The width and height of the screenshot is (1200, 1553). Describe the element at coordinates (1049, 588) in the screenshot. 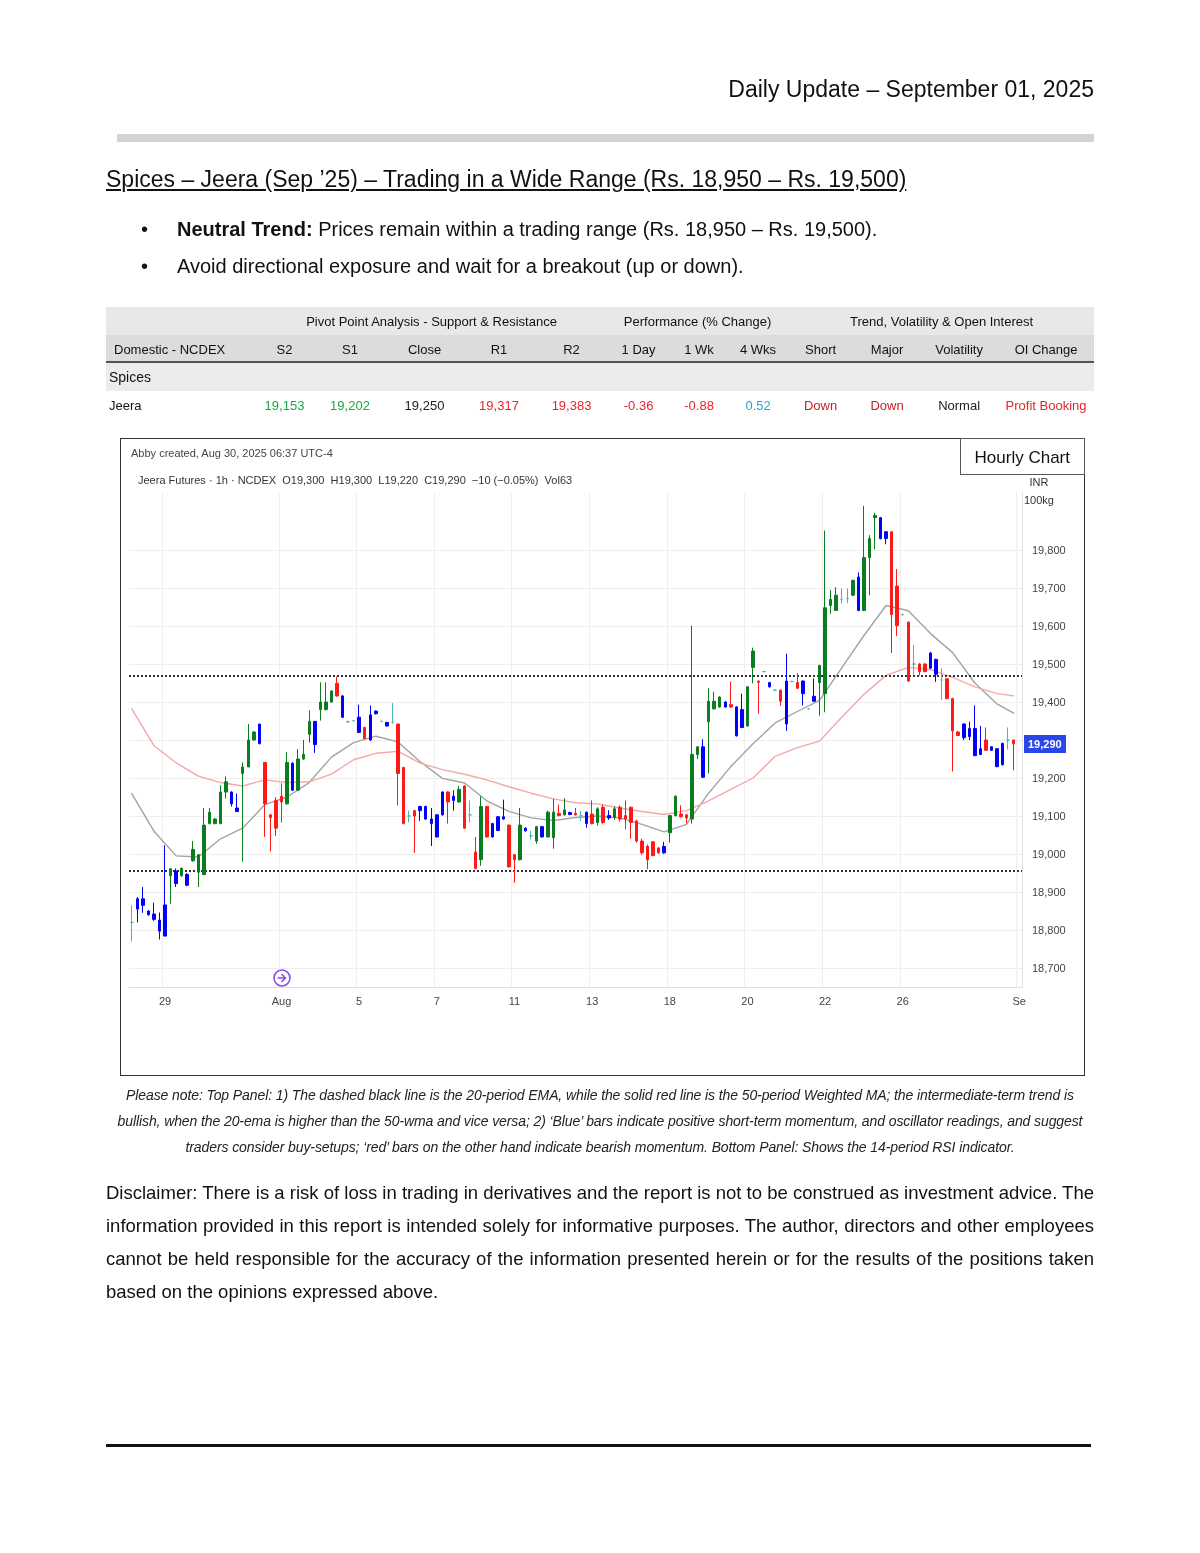

I see `y-tick-label: 19,700` at that location.